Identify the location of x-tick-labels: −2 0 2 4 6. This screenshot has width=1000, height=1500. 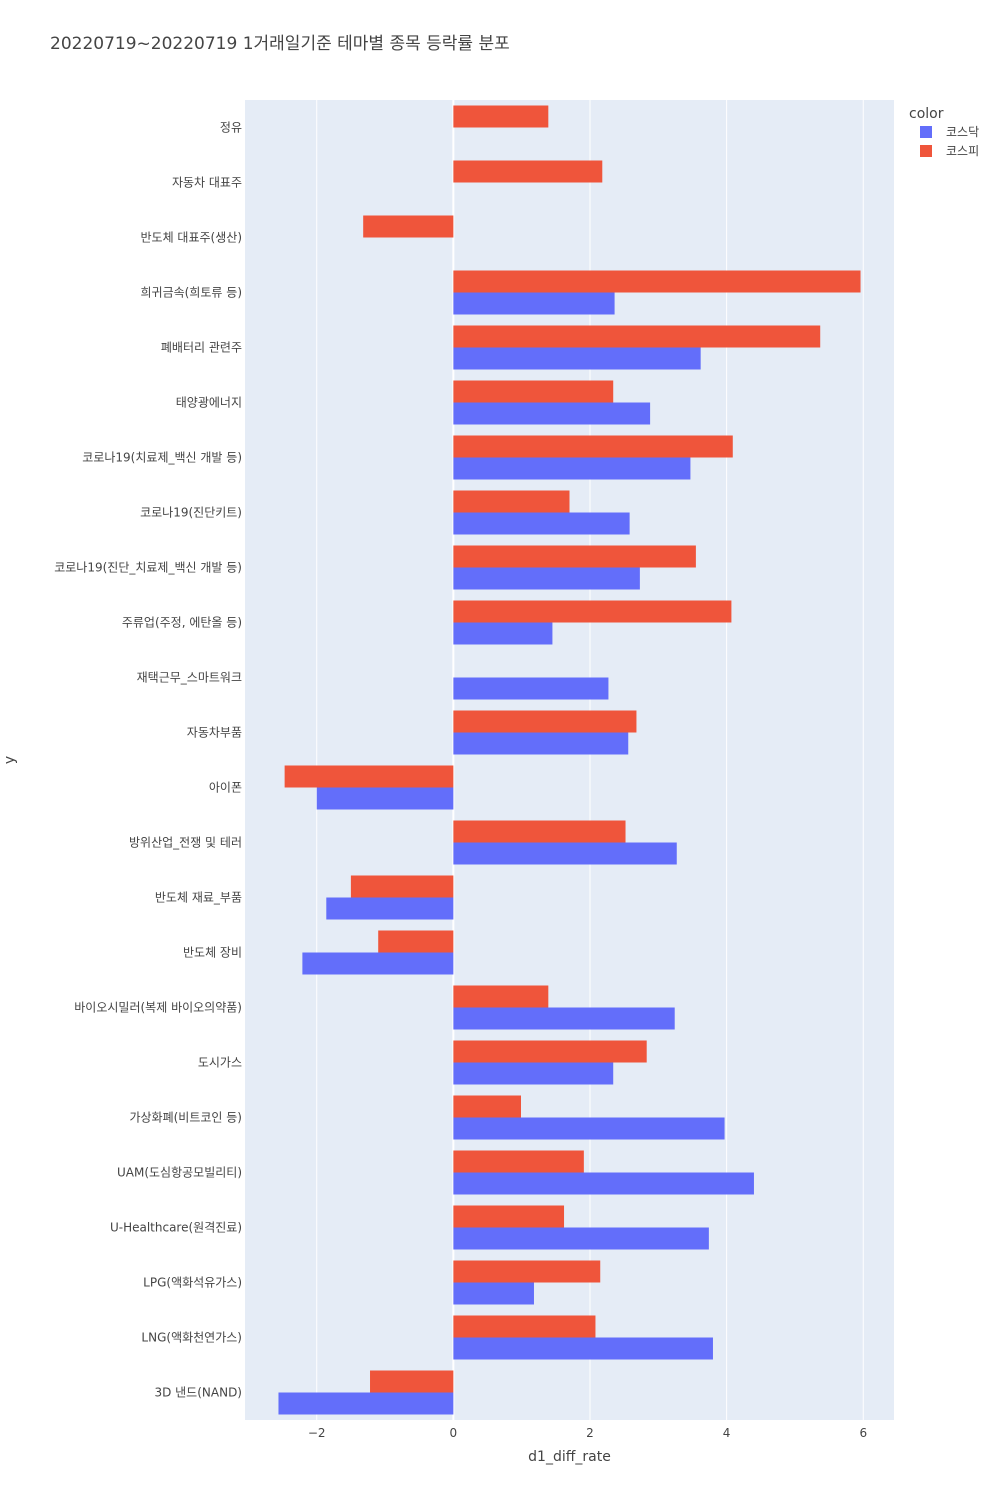
(587, 1433).